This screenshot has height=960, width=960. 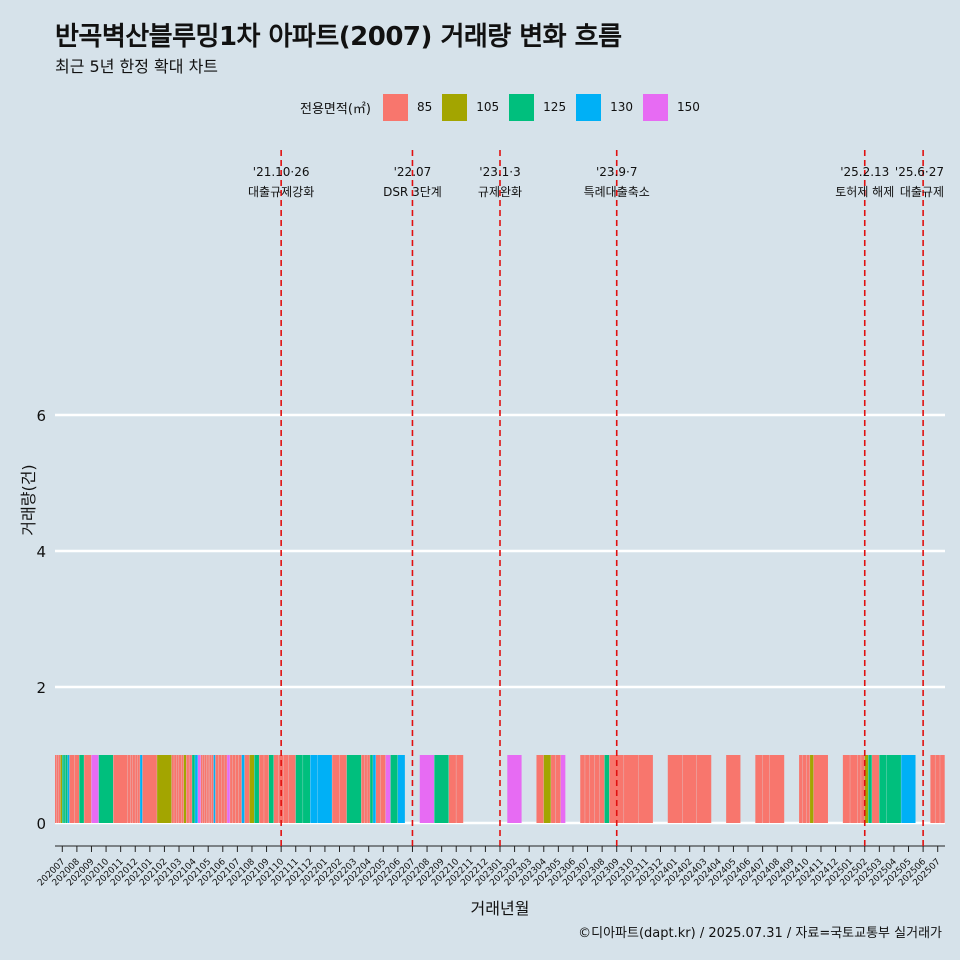 What do you see at coordinates (500, 192) in the screenshot?
I see `event-label-202301: 규제완화` at bounding box center [500, 192].